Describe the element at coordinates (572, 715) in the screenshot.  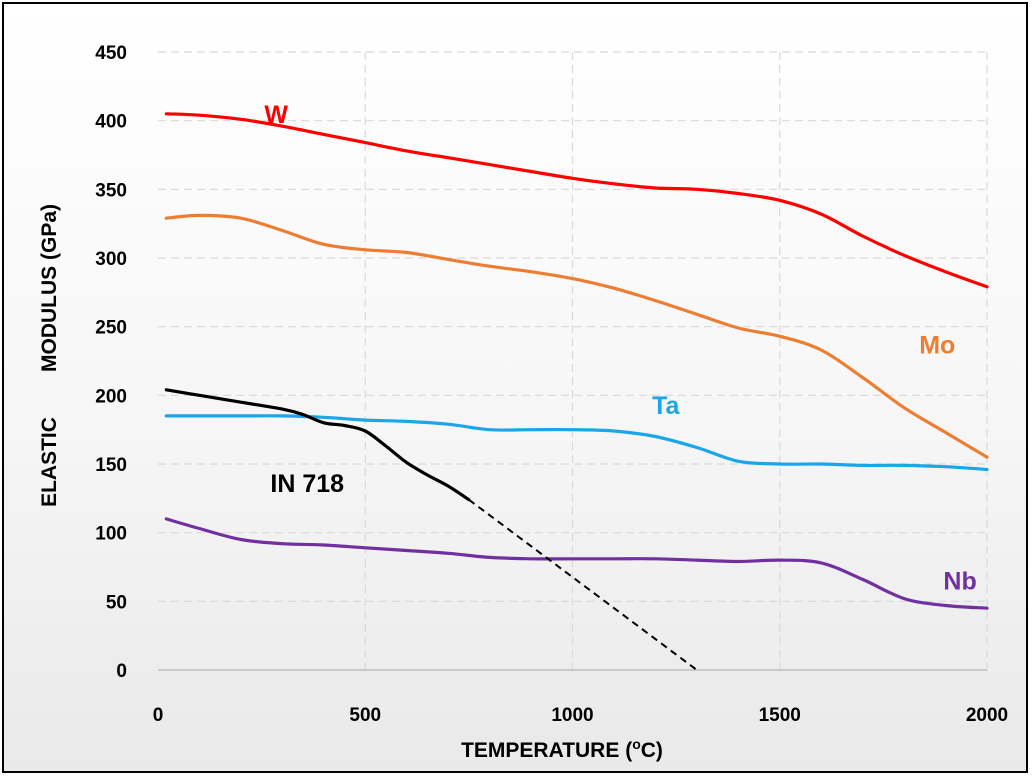
I see `x-tick-label: 1000` at that location.